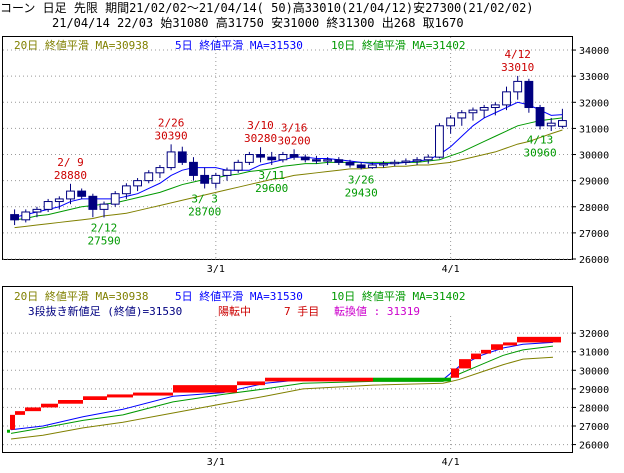 The width and height of the screenshot is (624, 473). Describe the element at coordinates (539, 152) in the screenshot. I see `low-value-label: 30960` at that location.